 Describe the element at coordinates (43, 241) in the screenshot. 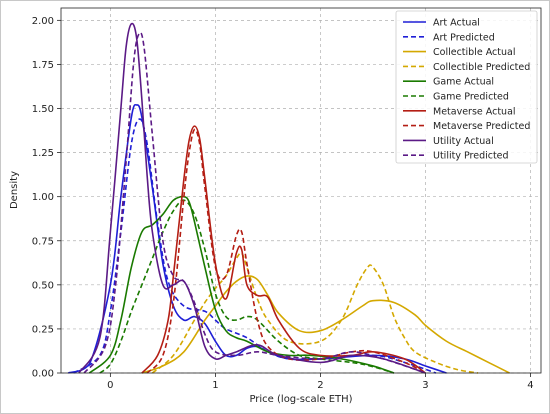

I see `y-tick-label: 0.75` at that location.